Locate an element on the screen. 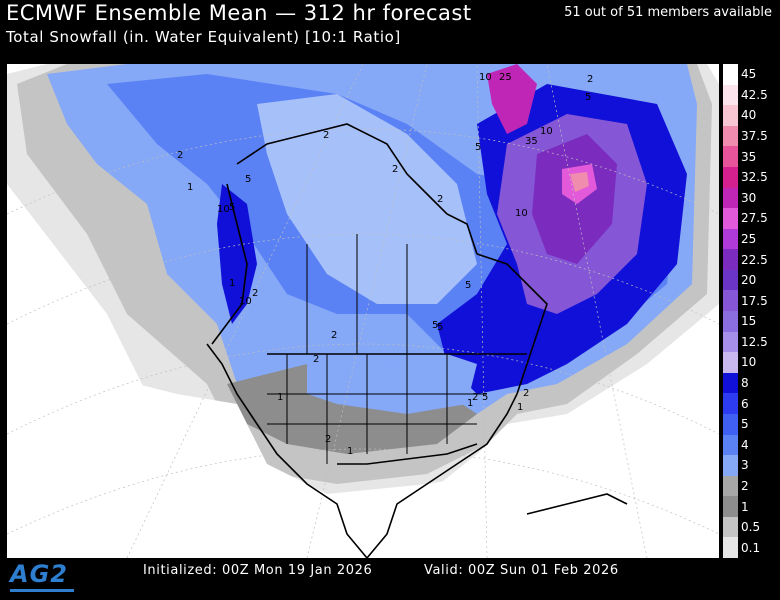 This screenshot has height=600, width=780. ag2-logo: AG2 is located at coordinates (39, 574).